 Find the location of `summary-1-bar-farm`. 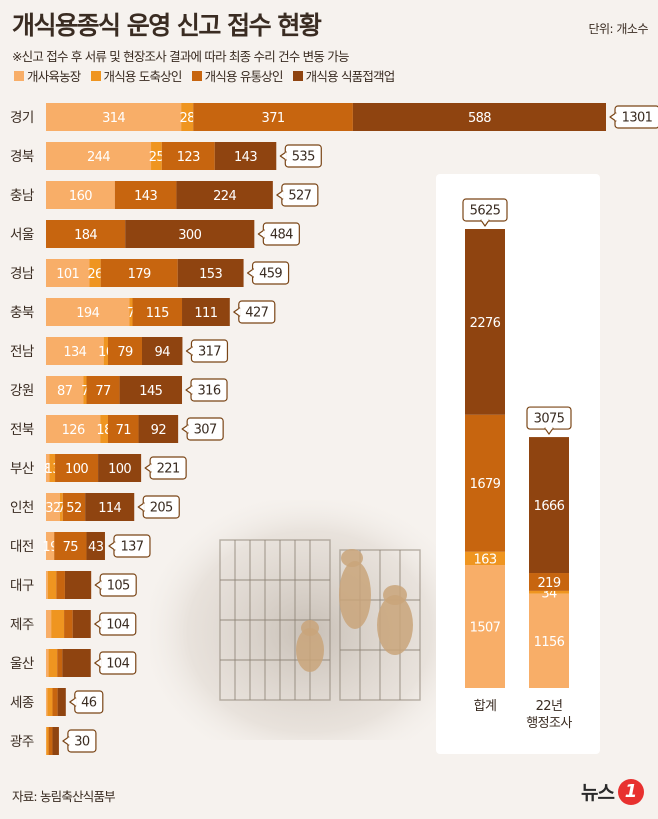

summary-1-bar-farm is located at coordinates (549, 640).